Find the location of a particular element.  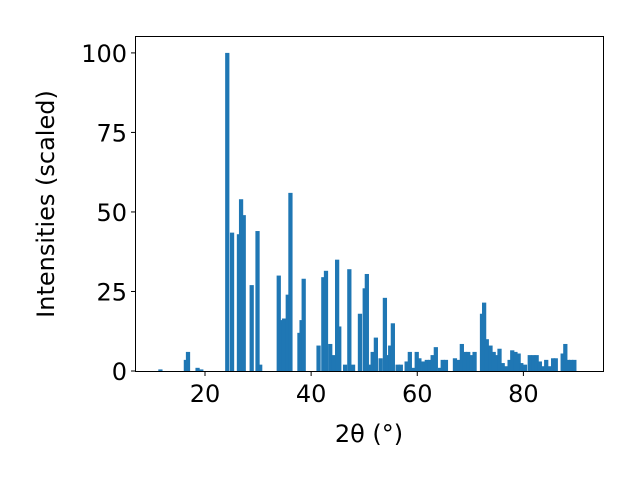

x-tick-label-20: 20 is located at coordinates (205, 394).